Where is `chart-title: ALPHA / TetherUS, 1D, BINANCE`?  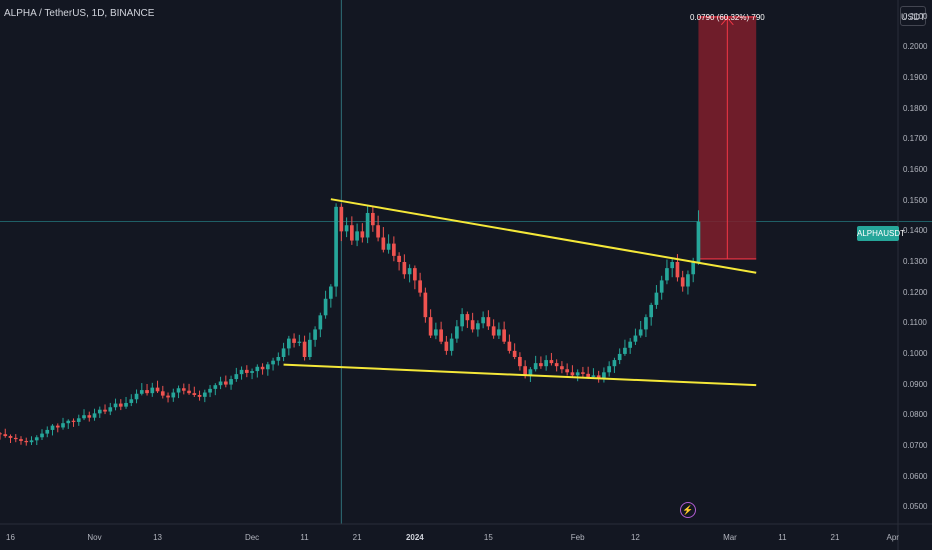 chart-title: ALPHA / TetherUS, 1D, BINANCE is located at coordinates (79, 13).